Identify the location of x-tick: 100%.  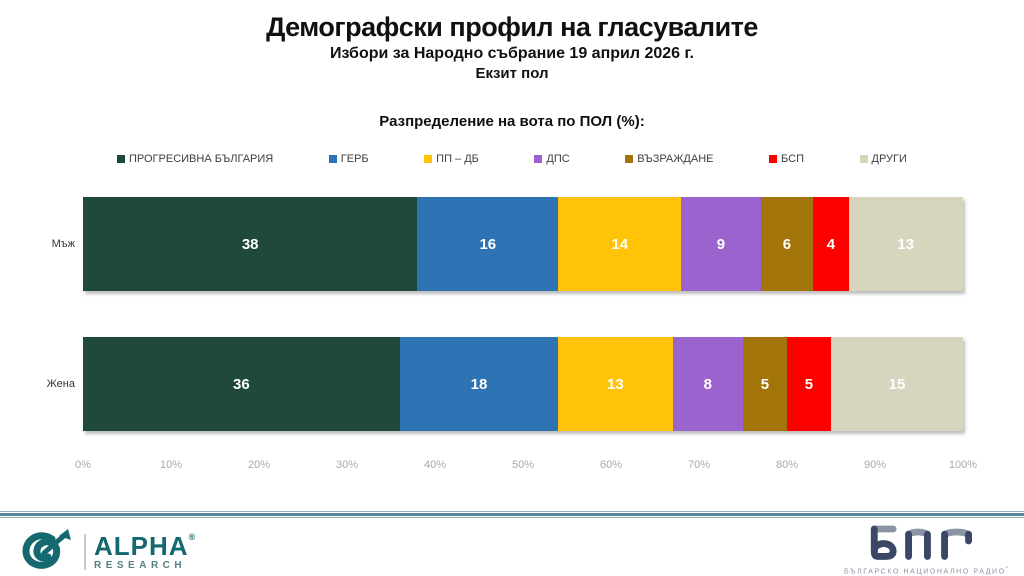
(963, 465).